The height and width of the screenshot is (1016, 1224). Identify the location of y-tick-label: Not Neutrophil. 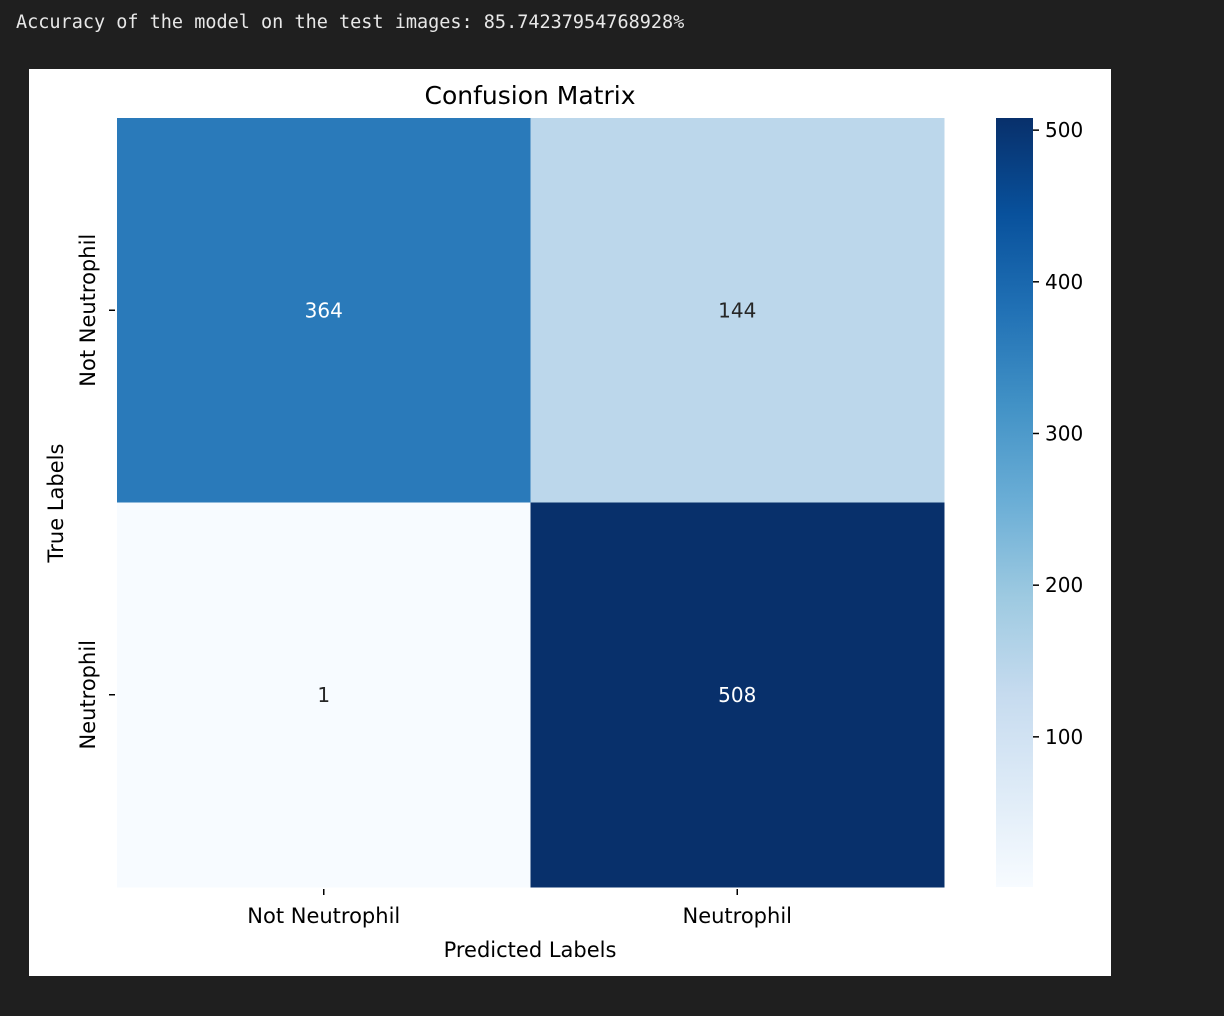
(88, 310).